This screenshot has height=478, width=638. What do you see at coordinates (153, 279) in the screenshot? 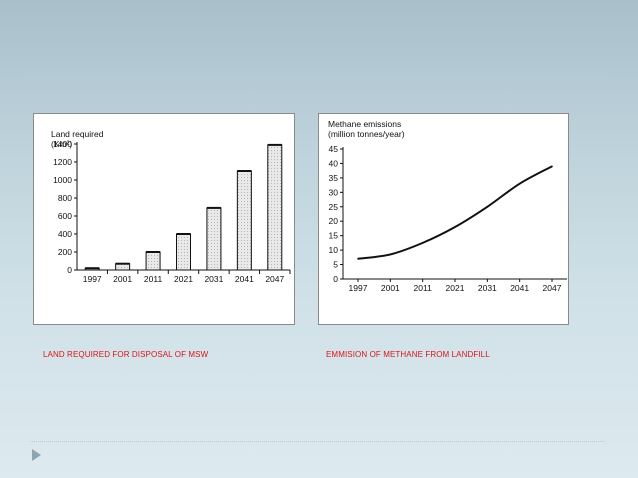
I see `bar-x-tick-label: 2011` at bounding box center [153, 279].